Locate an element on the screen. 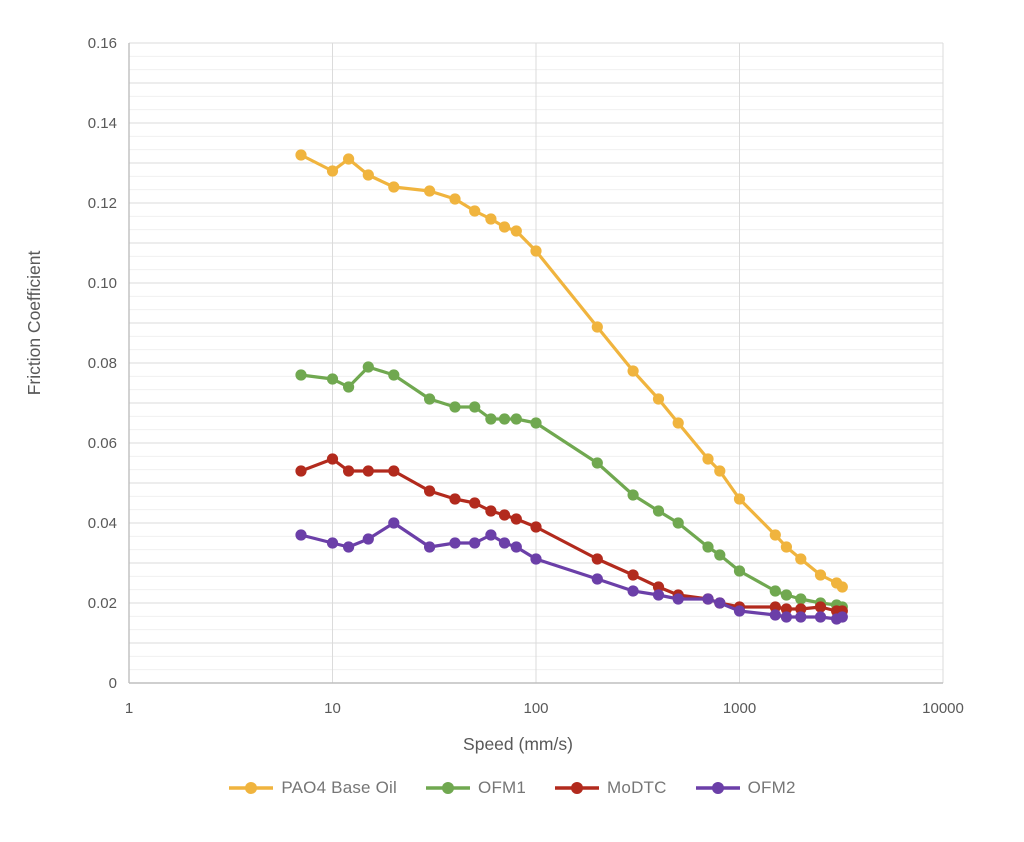 This screenshot has width=1024, height=842. legend-label-ofm1: OFM1 is located at coordinates (502, 787).